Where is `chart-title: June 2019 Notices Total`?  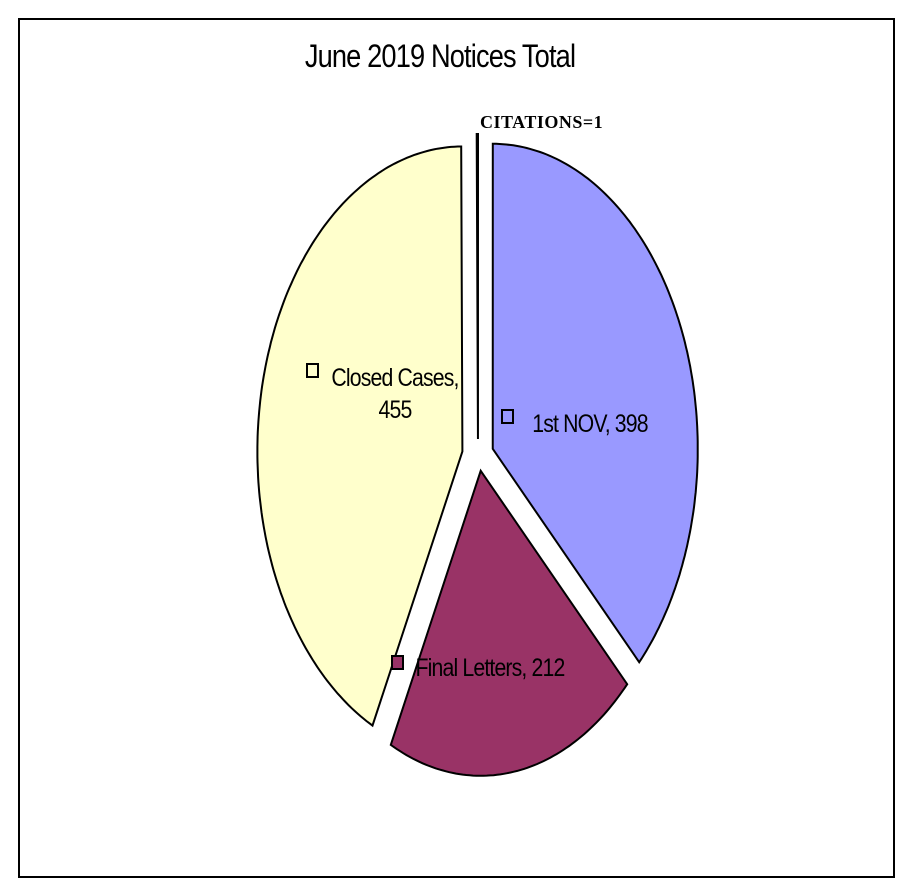 chart-title: June 2019 Notices Total is located at coordinates (440, 56).